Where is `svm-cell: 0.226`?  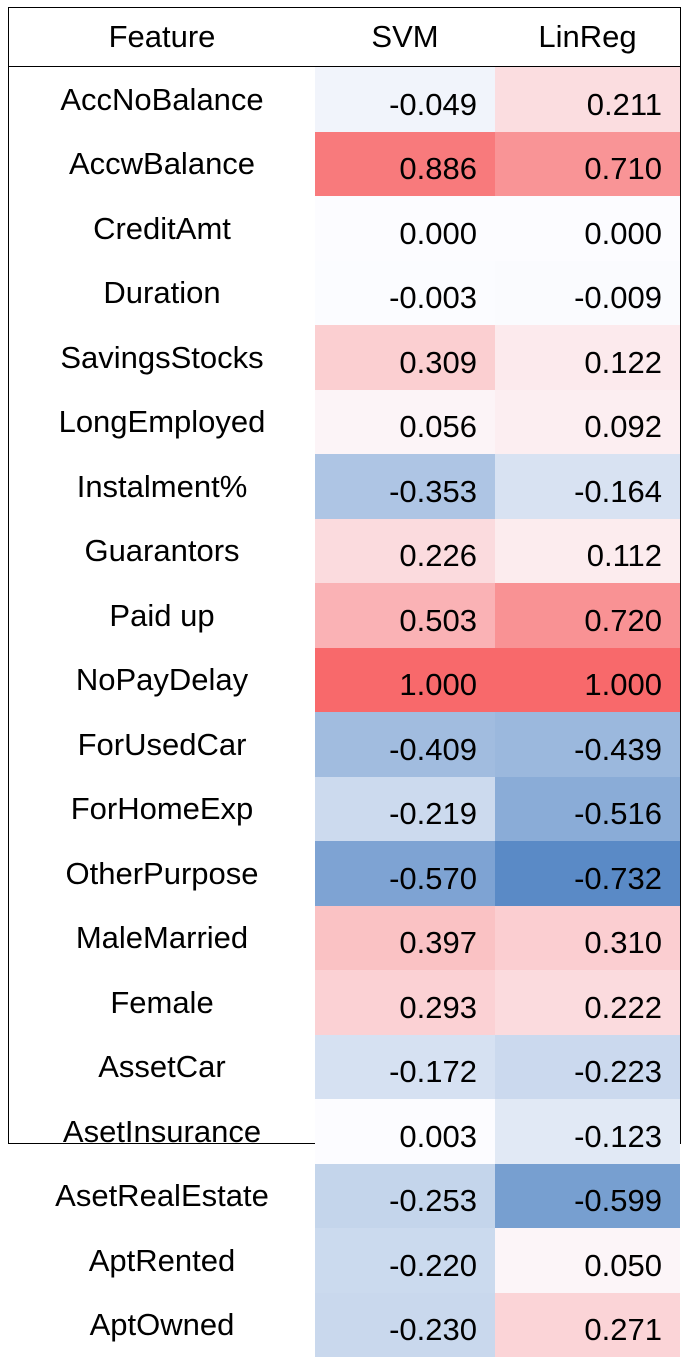
svm-cell: 0.226 is located at coordinates (405, 551).